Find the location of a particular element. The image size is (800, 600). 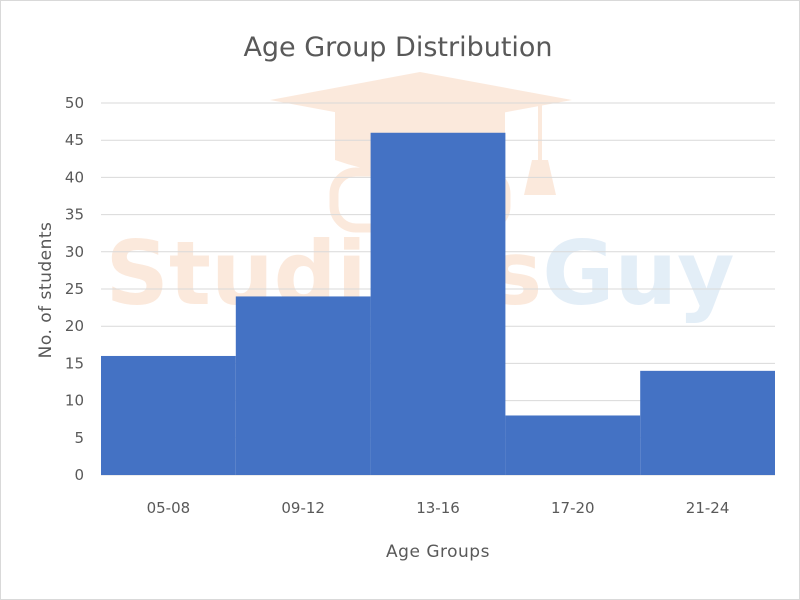

y-tick-labels: 0 5 10 15 20 25 30 35 40 45 50 is located at coordinates (74, 289).